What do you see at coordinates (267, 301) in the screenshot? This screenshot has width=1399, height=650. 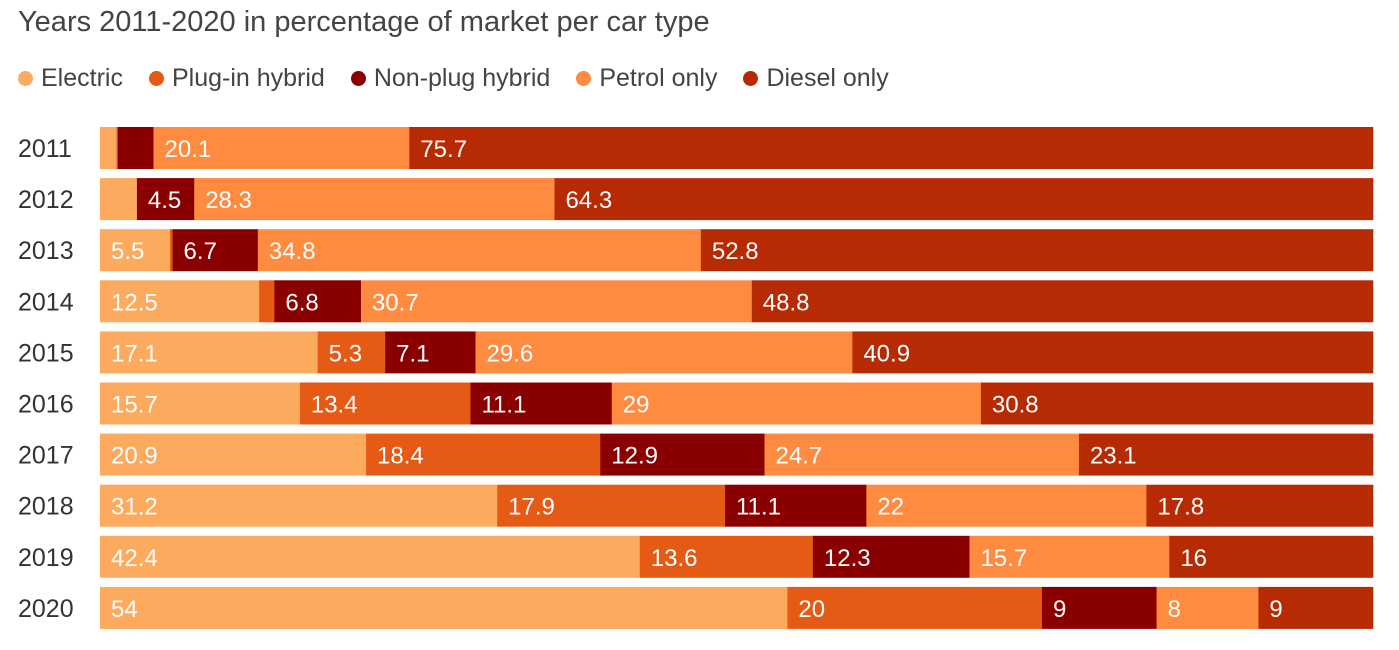 I see `bar-2014-plug-in-hybrid` at bounding box center [267, 301].